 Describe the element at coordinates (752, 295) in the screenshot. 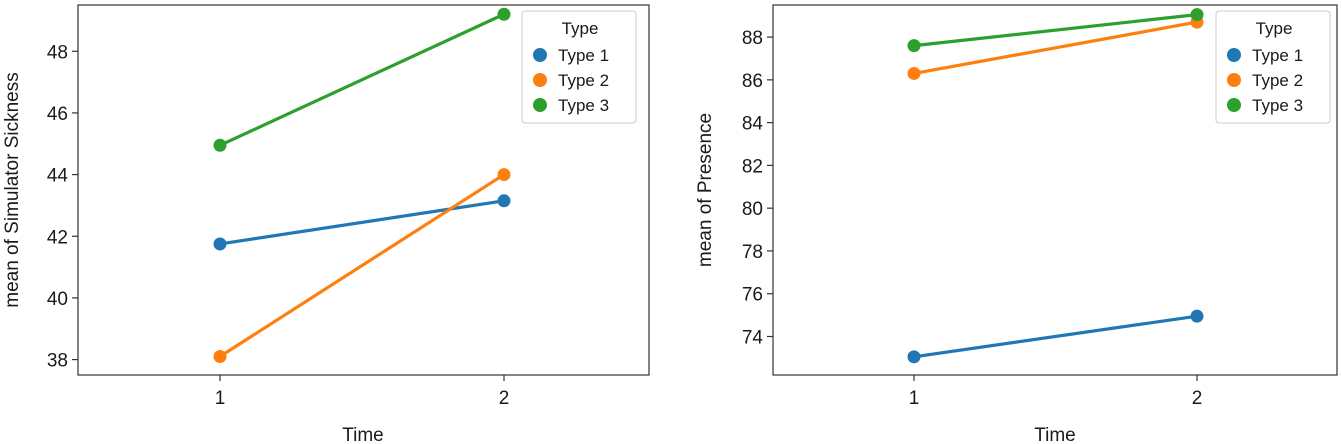

I see `y-tick-label: 76` at that location.